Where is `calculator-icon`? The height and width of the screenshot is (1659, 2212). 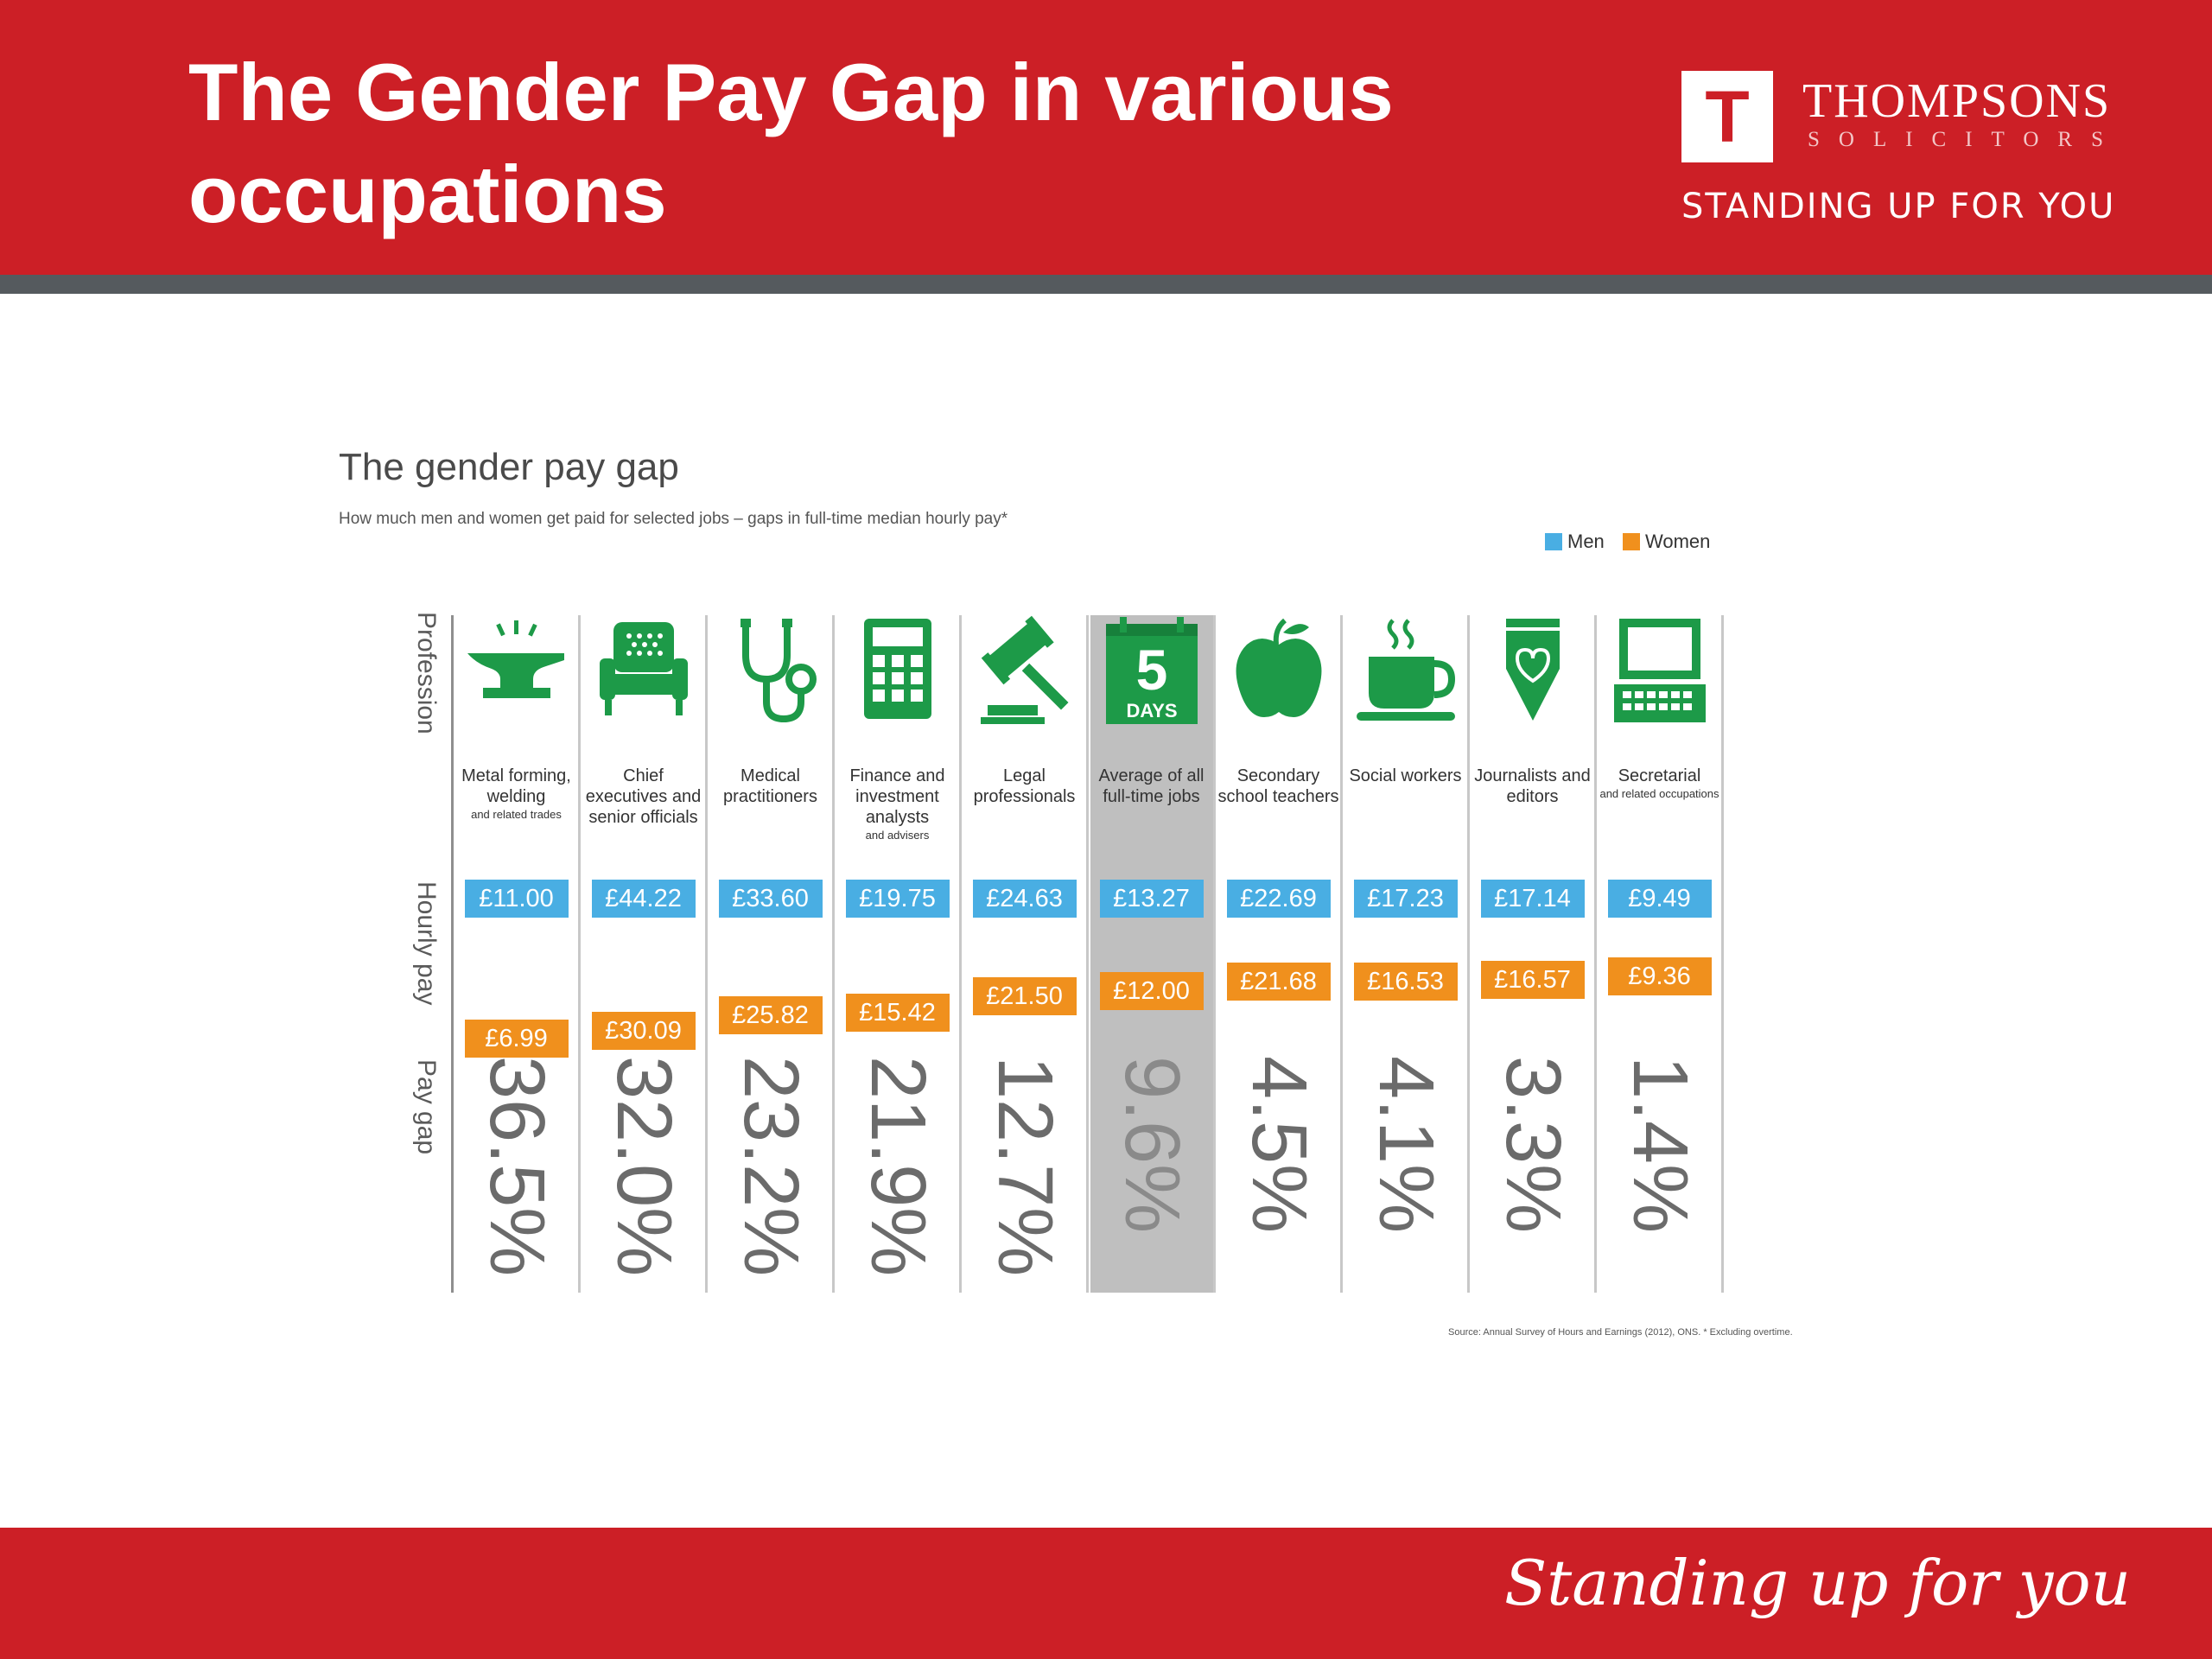
calculator-icon is located at coordinates (898, 671).